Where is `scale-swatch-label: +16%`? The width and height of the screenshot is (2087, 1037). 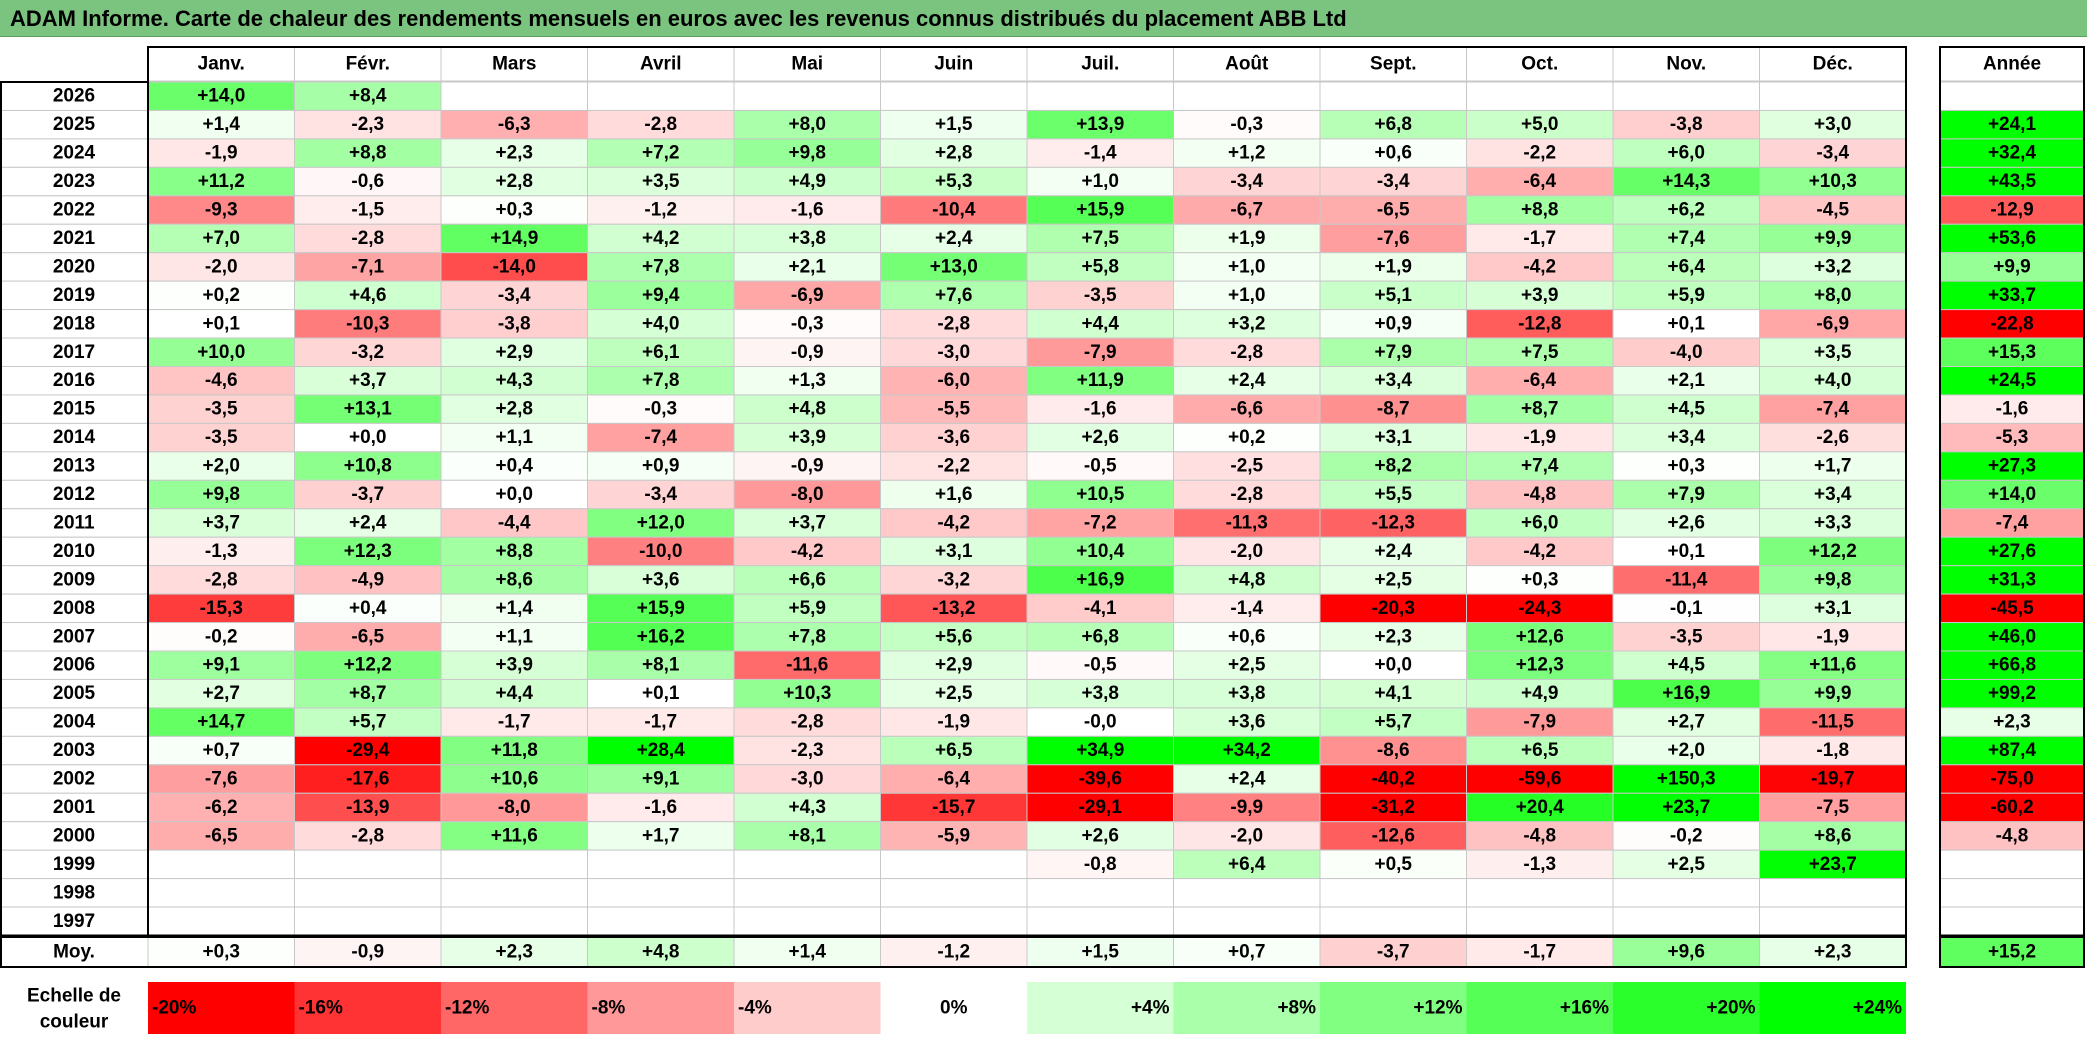 scale-swatch-label: +16% is located at coordinates (1584, 1008).